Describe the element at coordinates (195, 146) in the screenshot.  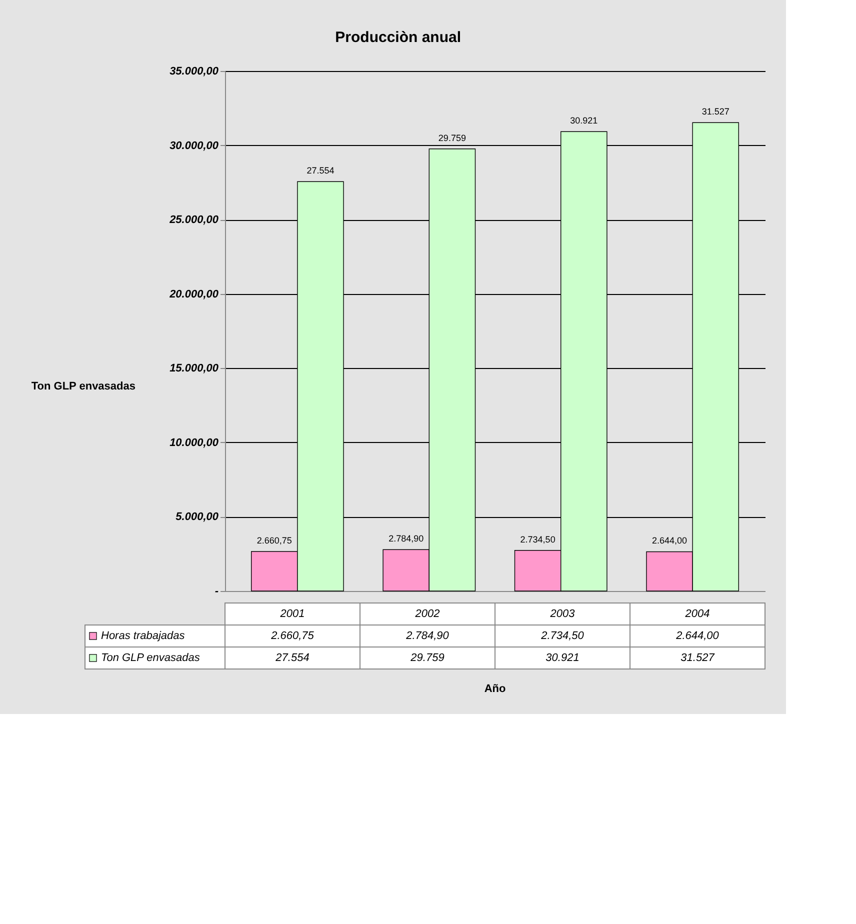
I see `y-tick-label: 30.000,00` at that location.